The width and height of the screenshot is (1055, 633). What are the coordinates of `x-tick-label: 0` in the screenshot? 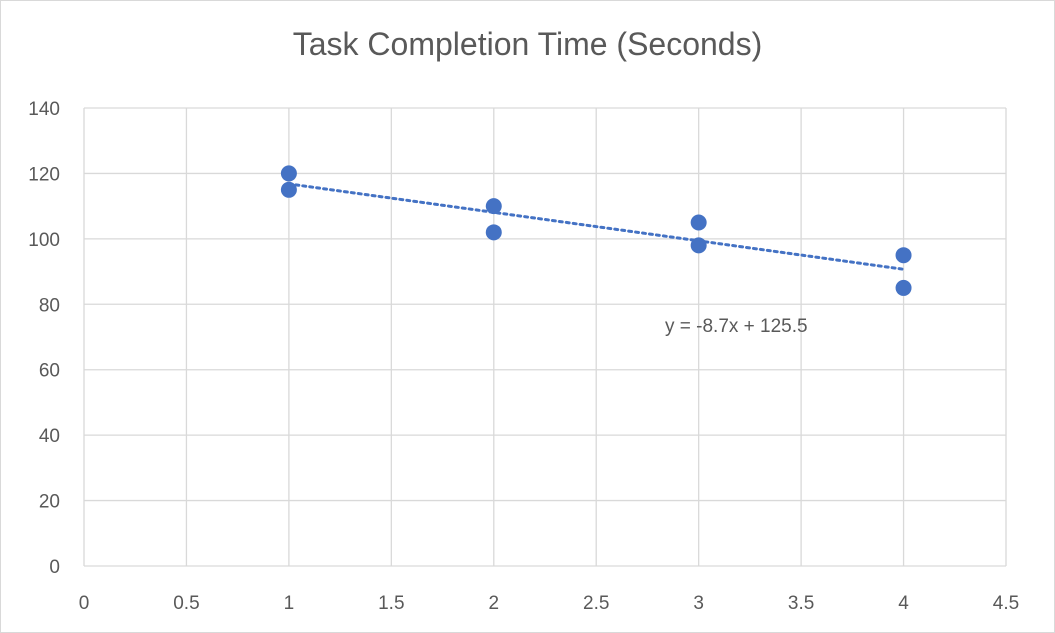 It's located at (84, 603).